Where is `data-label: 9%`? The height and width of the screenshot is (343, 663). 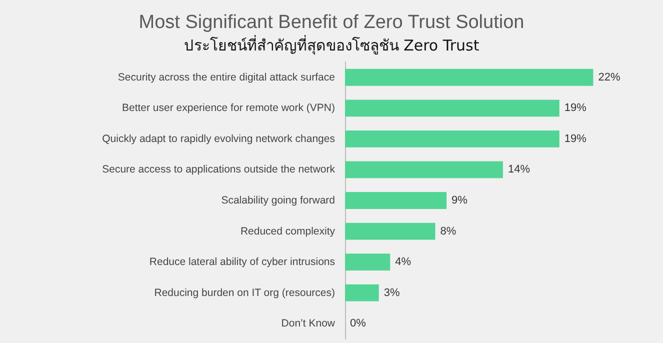 data-label: 9% is located at coordinates (460, 200).